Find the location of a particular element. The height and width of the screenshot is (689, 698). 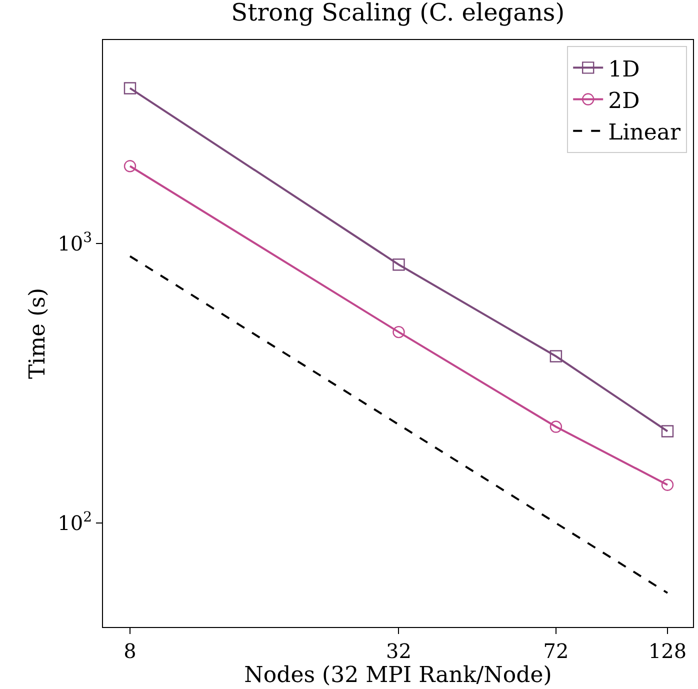

chart-title: Strong Scaling (C. elegans) is located at coordinates (398, 13).